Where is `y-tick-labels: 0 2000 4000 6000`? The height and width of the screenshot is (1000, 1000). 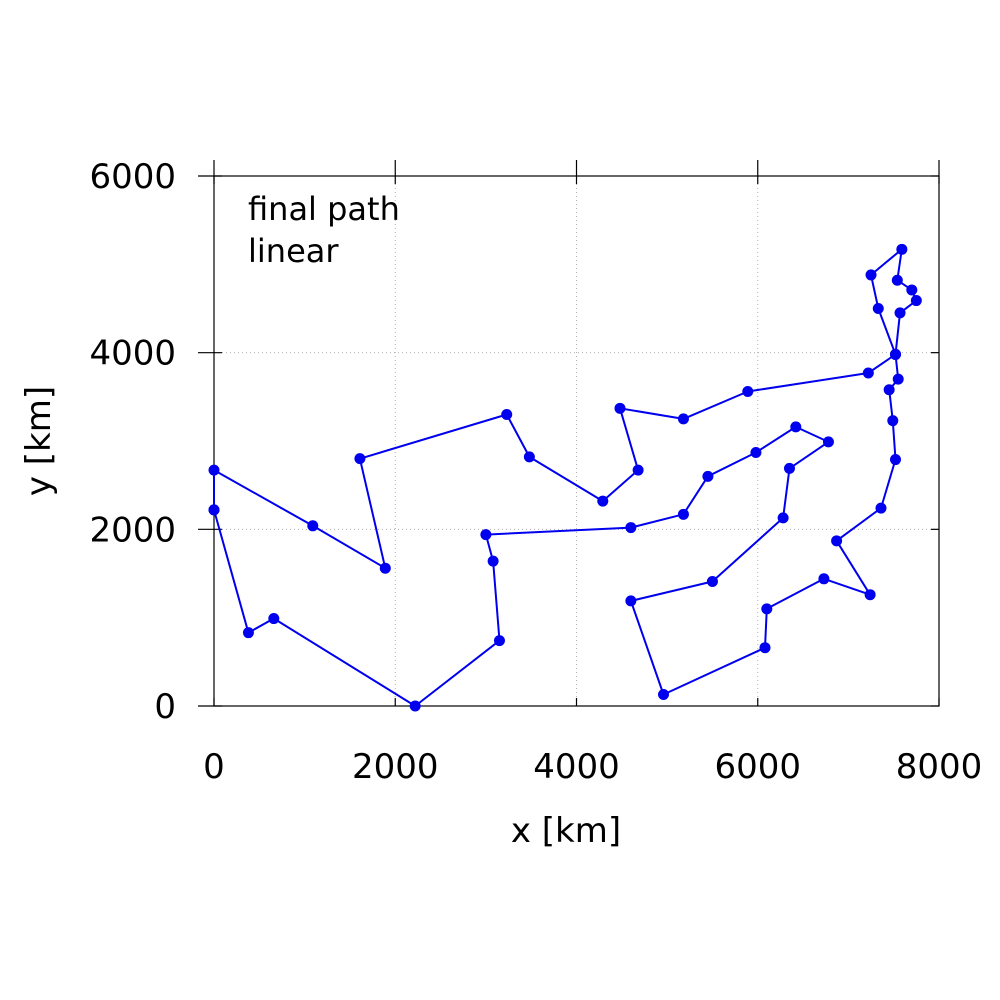
y-tick-labels: 0 2000 4000 6000 is located at coordinates (132, 442).